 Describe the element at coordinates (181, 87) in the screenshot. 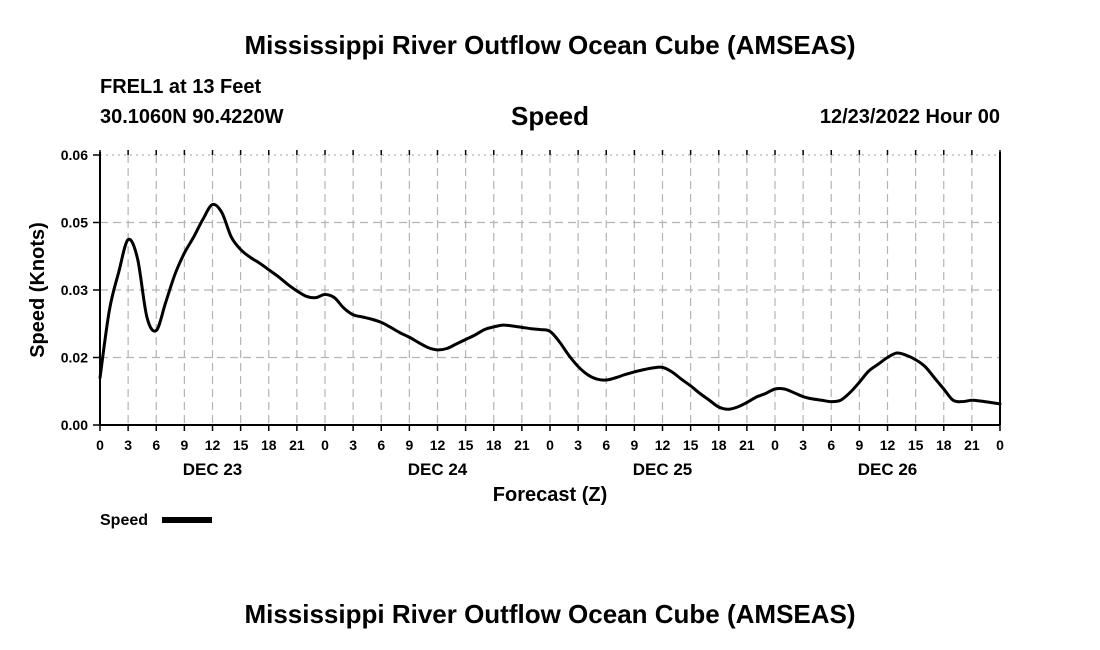

I see `station-label: FREL1 at 13 Feet` at that location.